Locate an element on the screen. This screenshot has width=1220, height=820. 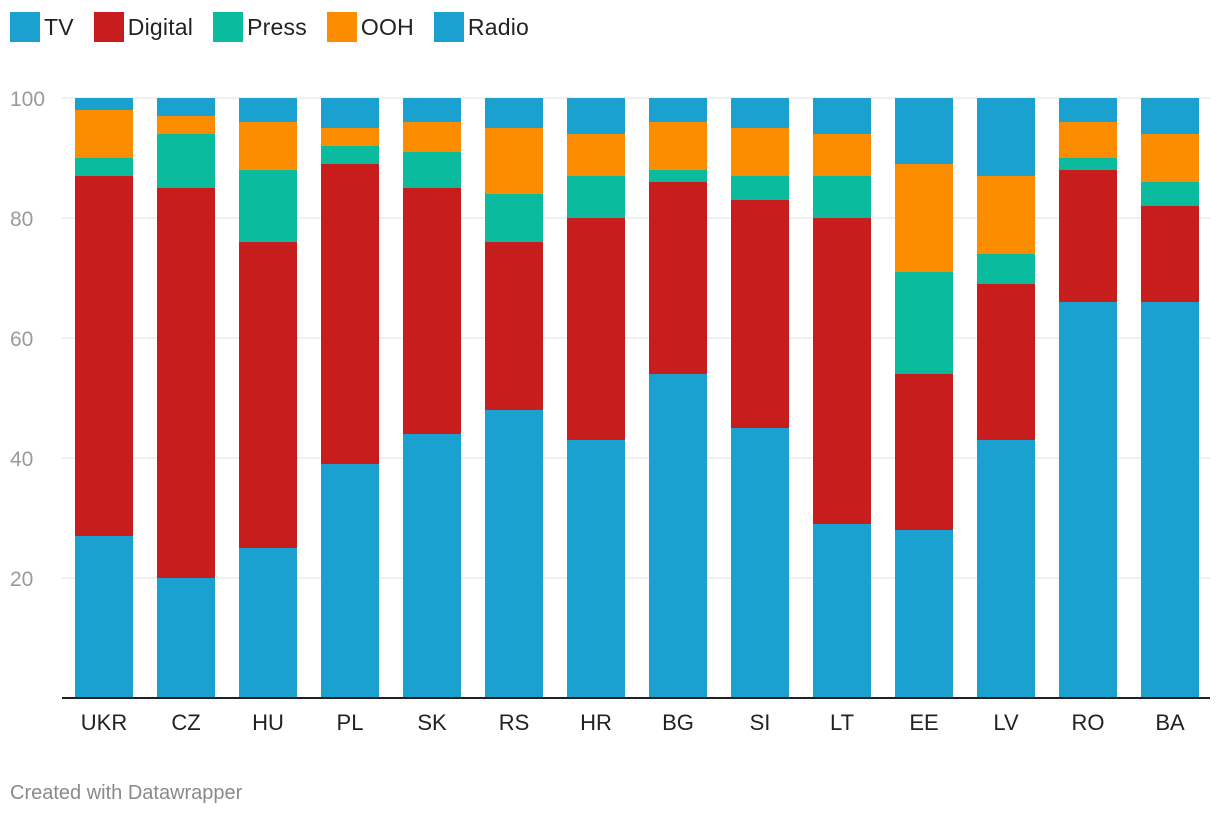
legend-label-press: Press is located at coordinates (277, 26).